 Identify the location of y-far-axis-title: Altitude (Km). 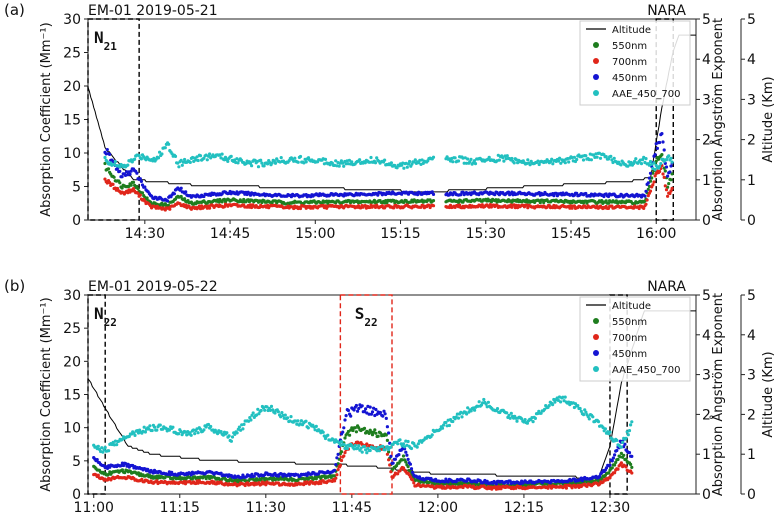
(768, 119).